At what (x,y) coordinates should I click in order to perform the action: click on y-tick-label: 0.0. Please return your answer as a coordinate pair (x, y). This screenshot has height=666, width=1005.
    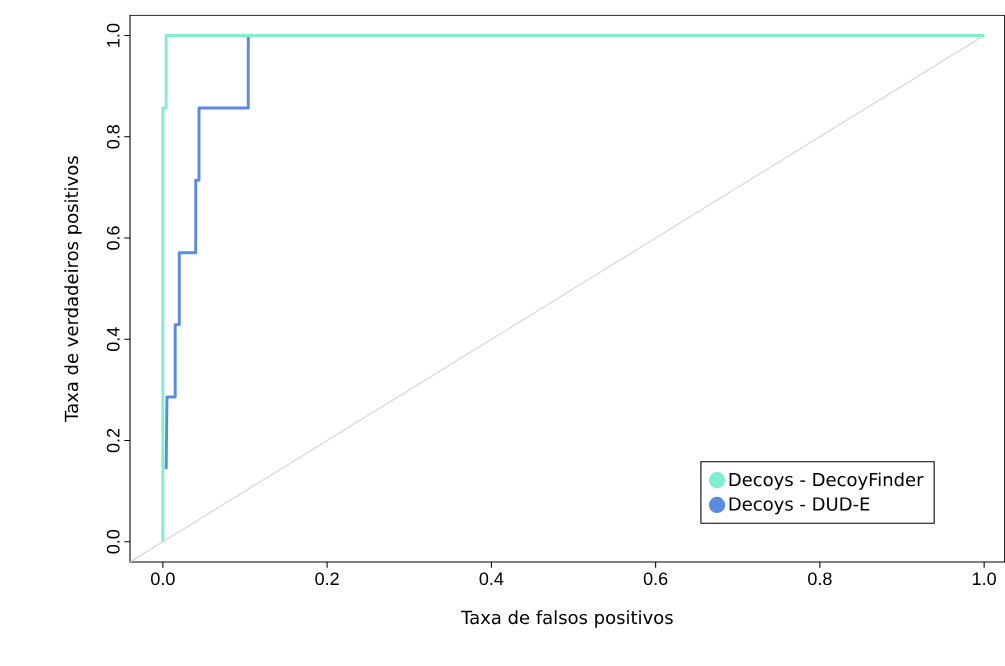
    Looking at the image, I should click on (113, 541).